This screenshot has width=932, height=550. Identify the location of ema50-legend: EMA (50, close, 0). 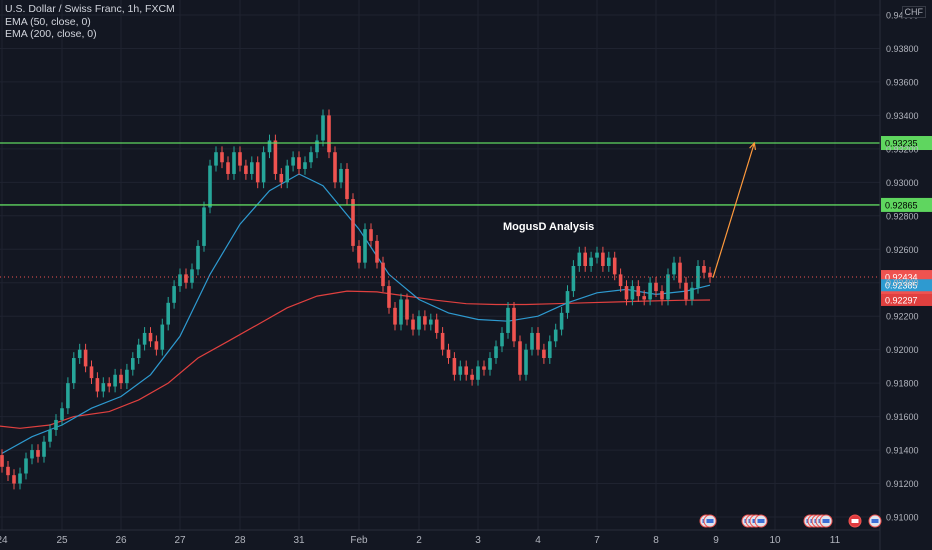
(48, 21).